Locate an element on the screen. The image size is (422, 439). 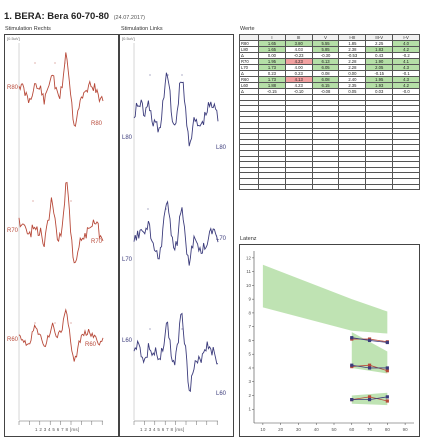
trace-l80 is located at coordinates (176, 109).